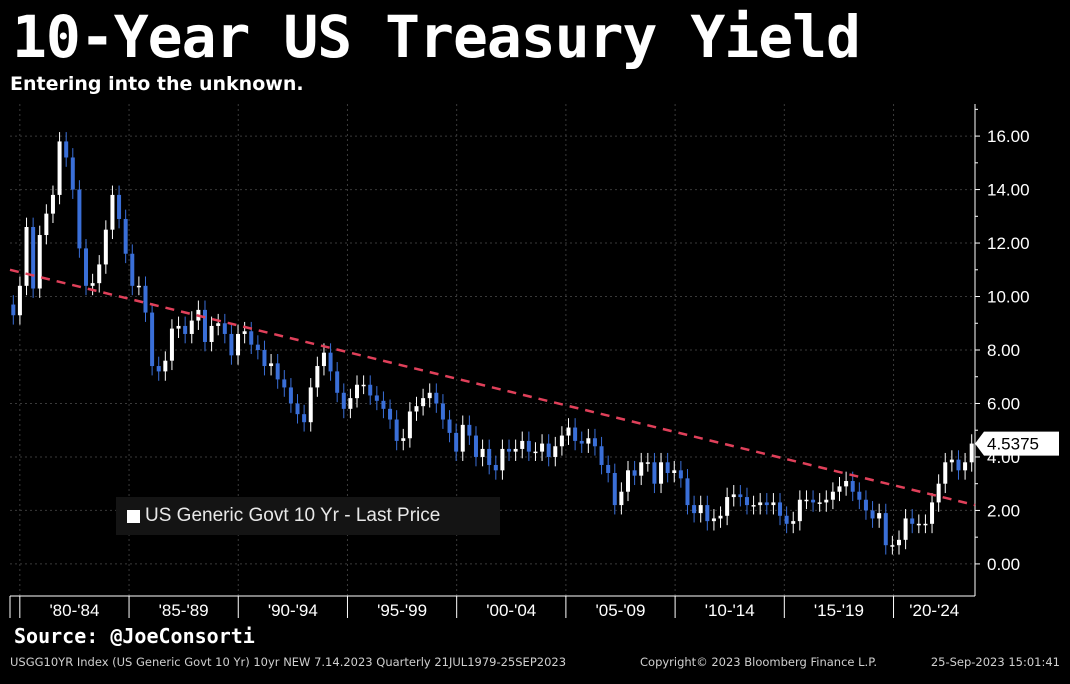 This screenshot has width=1070, height=684. I want to click on x-tick-label: '90-'94, so click(293, 610).